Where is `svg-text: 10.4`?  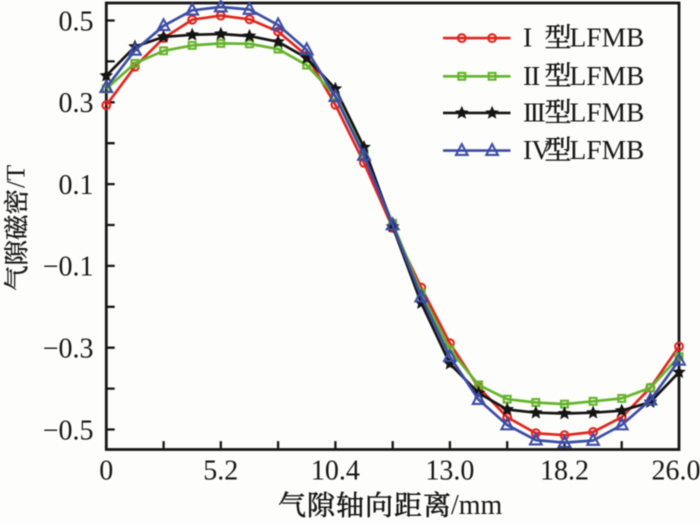
svg-text: 10.4 is located at coordinates (335, 471).